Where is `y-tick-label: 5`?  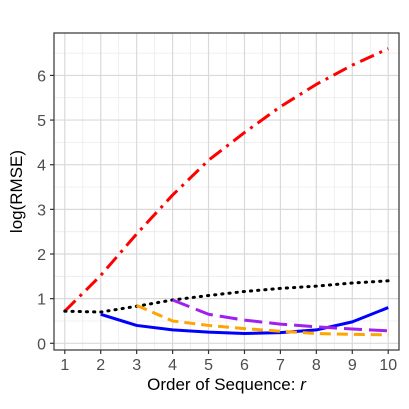 y-tick-label: 5 is located at coordinates (41, 121).